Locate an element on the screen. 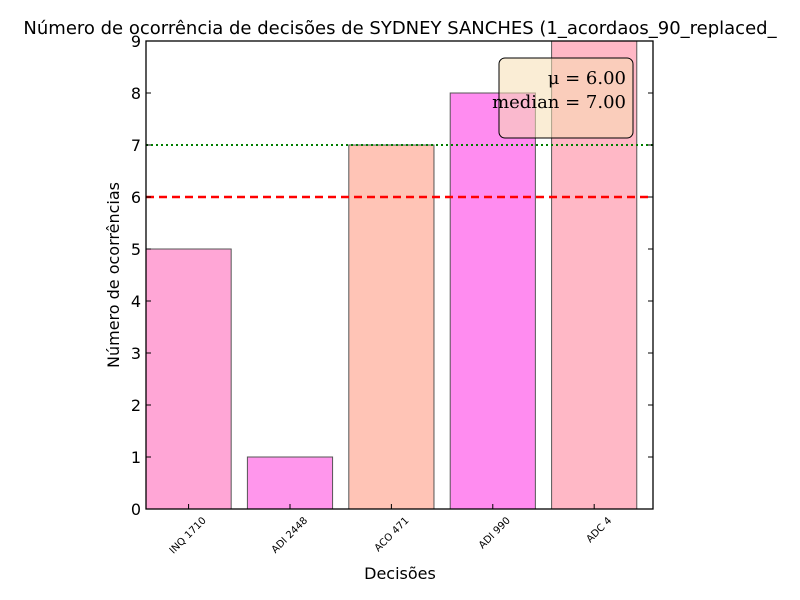 This screenshot has width=800, height=600. legend-box is located at coordinates (566, 98).